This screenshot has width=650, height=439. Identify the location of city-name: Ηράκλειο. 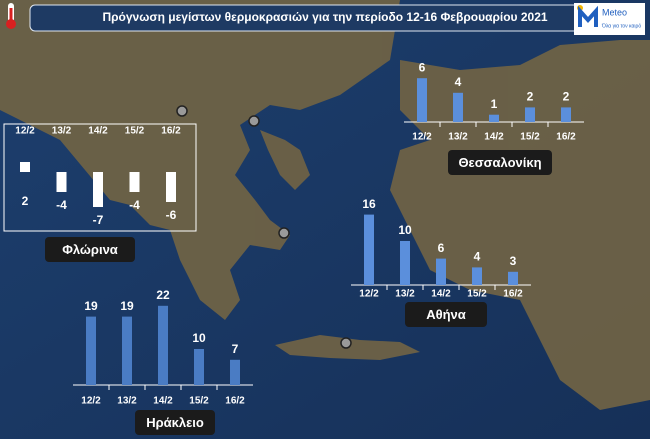
(175, 422).